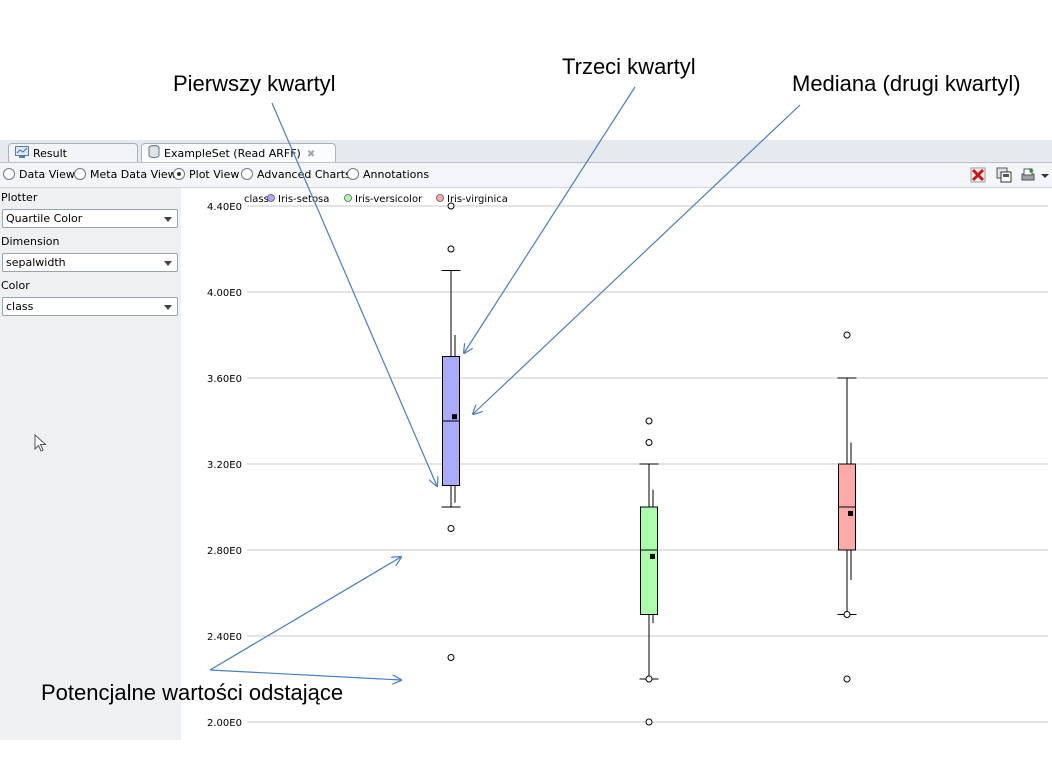 This screenshot has height=760, width=1052. Describe the element at coordinates (224, 723) in the screenshot. I see `y-tick-label: 2.00E0` at that location.